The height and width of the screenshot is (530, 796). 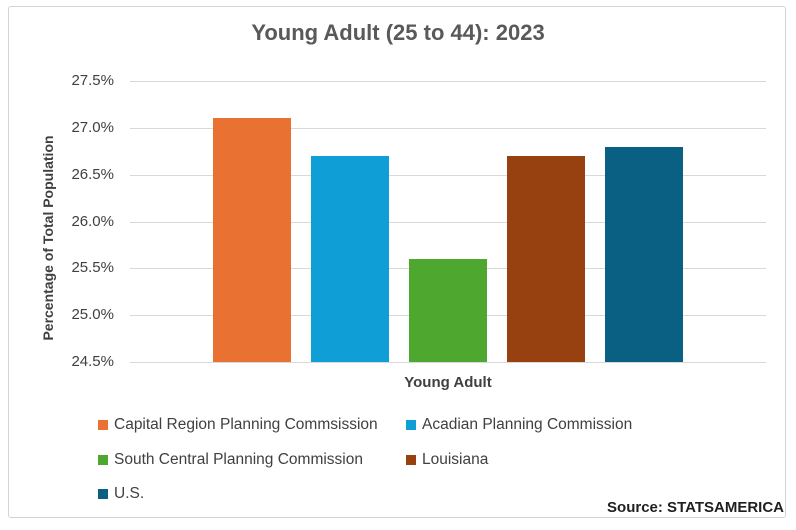 What do you see at coordinates (455, 459) in the screenshot?
I see `legend-label: Louisiana` at bounding box center [455, 459].